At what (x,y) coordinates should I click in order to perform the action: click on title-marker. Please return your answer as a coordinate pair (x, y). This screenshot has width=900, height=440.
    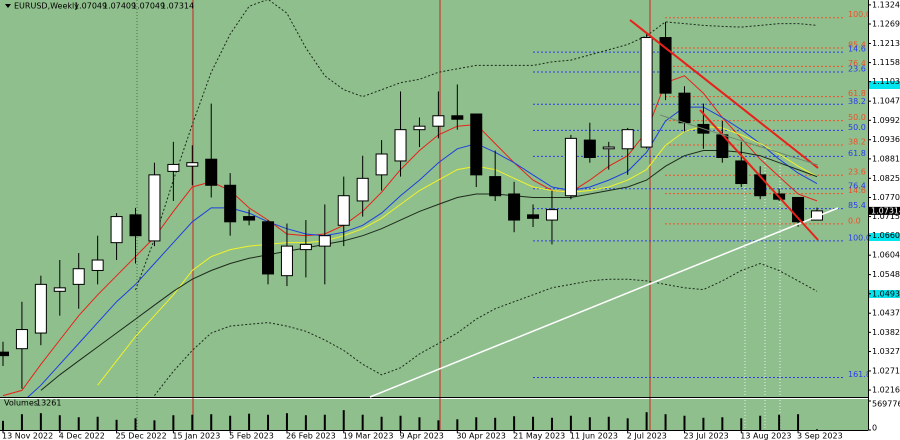
    Looking at the image, I should click on (8, 6).